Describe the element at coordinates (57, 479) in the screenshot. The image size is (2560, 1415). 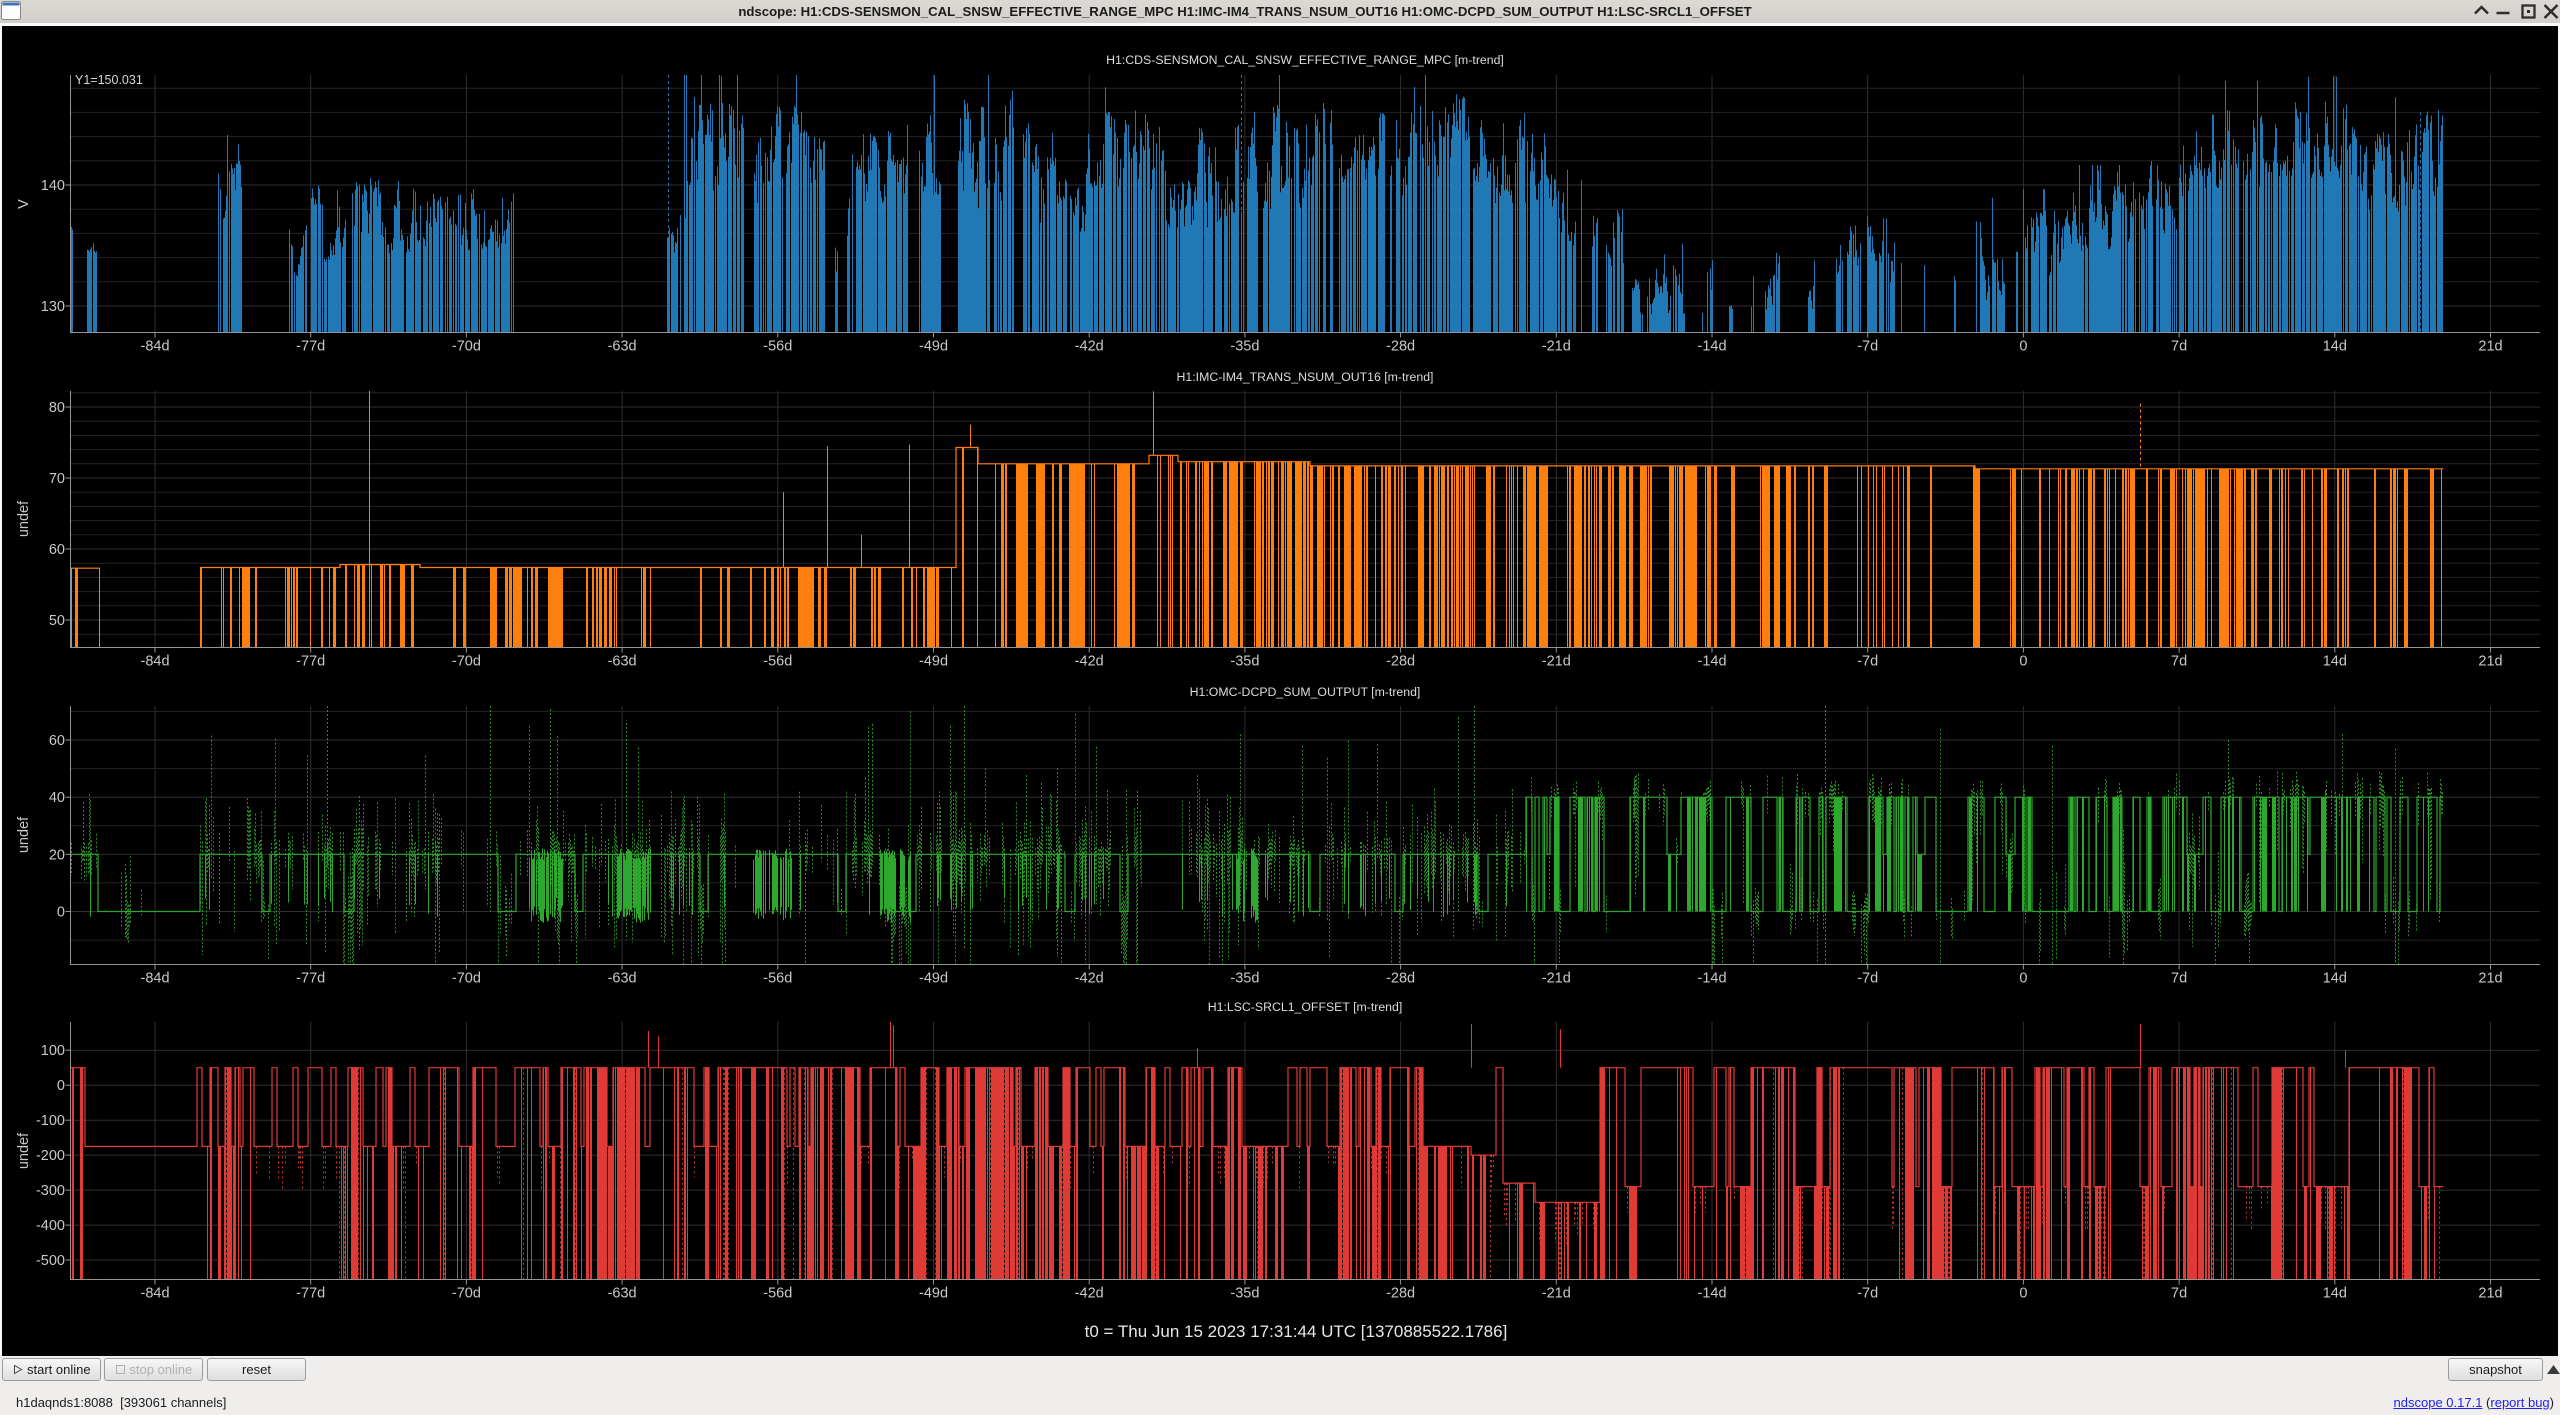
I see `svg-text: 70` at that location.